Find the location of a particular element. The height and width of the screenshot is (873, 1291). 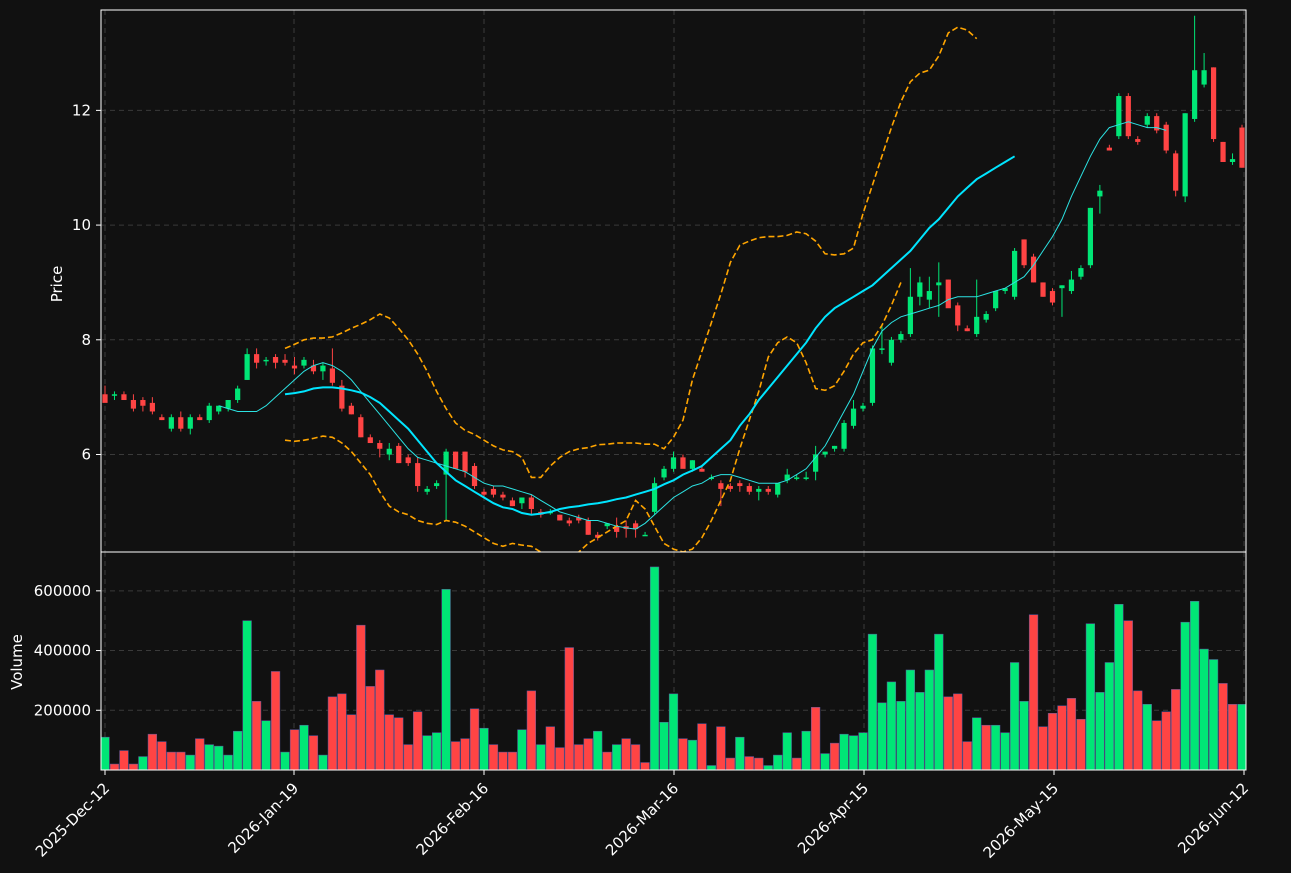

price-tick-label: 10 is located at coordinates (81, 225).